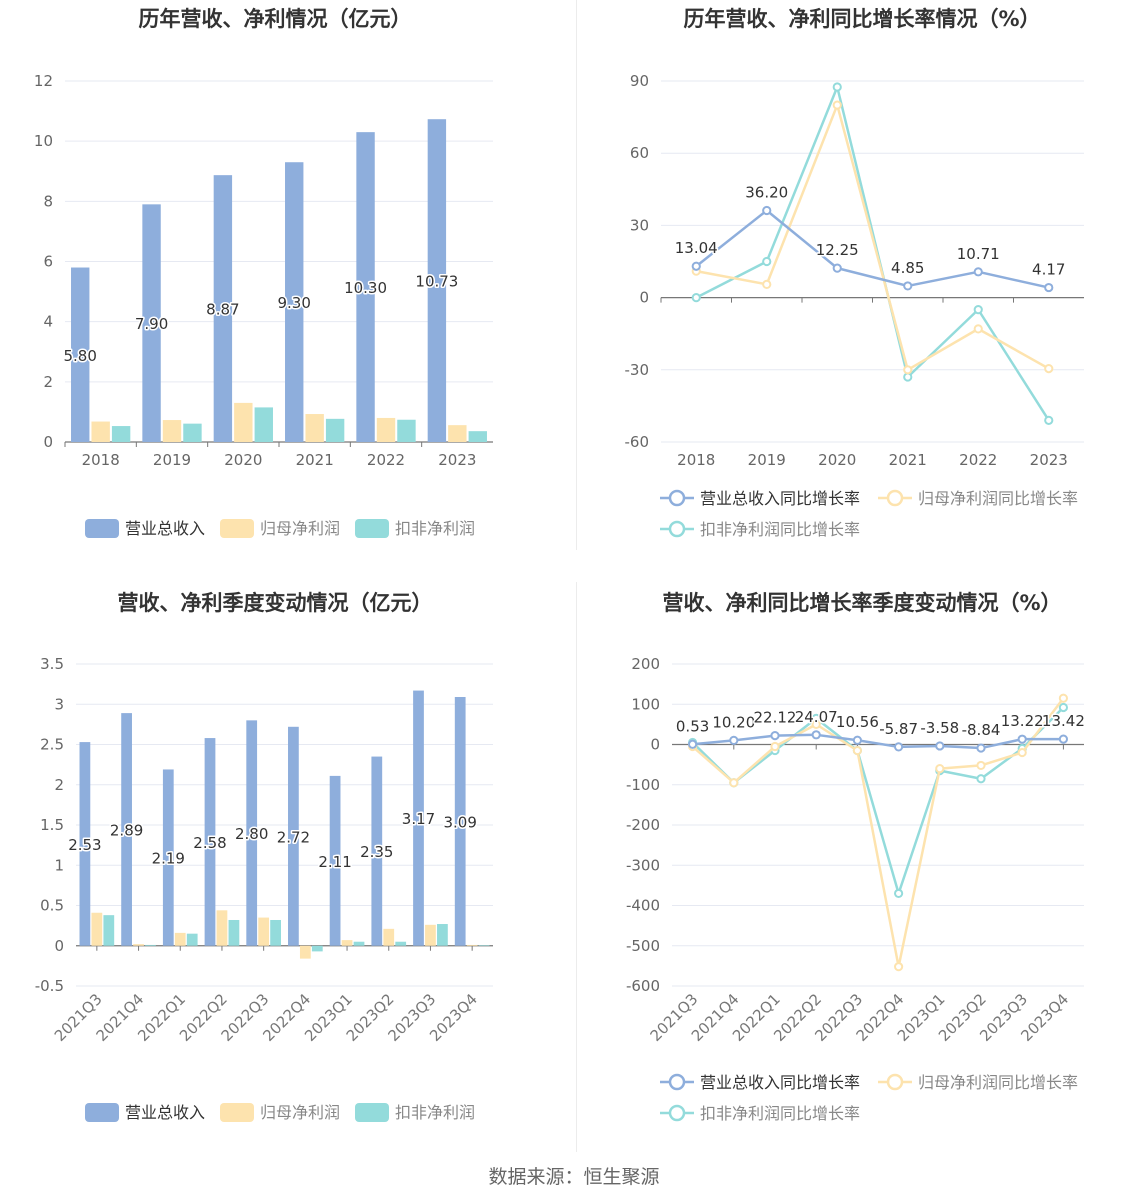 The height and width of the screenshot is (1202, 1148). What do you see at coordinates (837, 460) in the screenshot?
I see `x-tick-label: 2020` at bounding box center [837, 460].